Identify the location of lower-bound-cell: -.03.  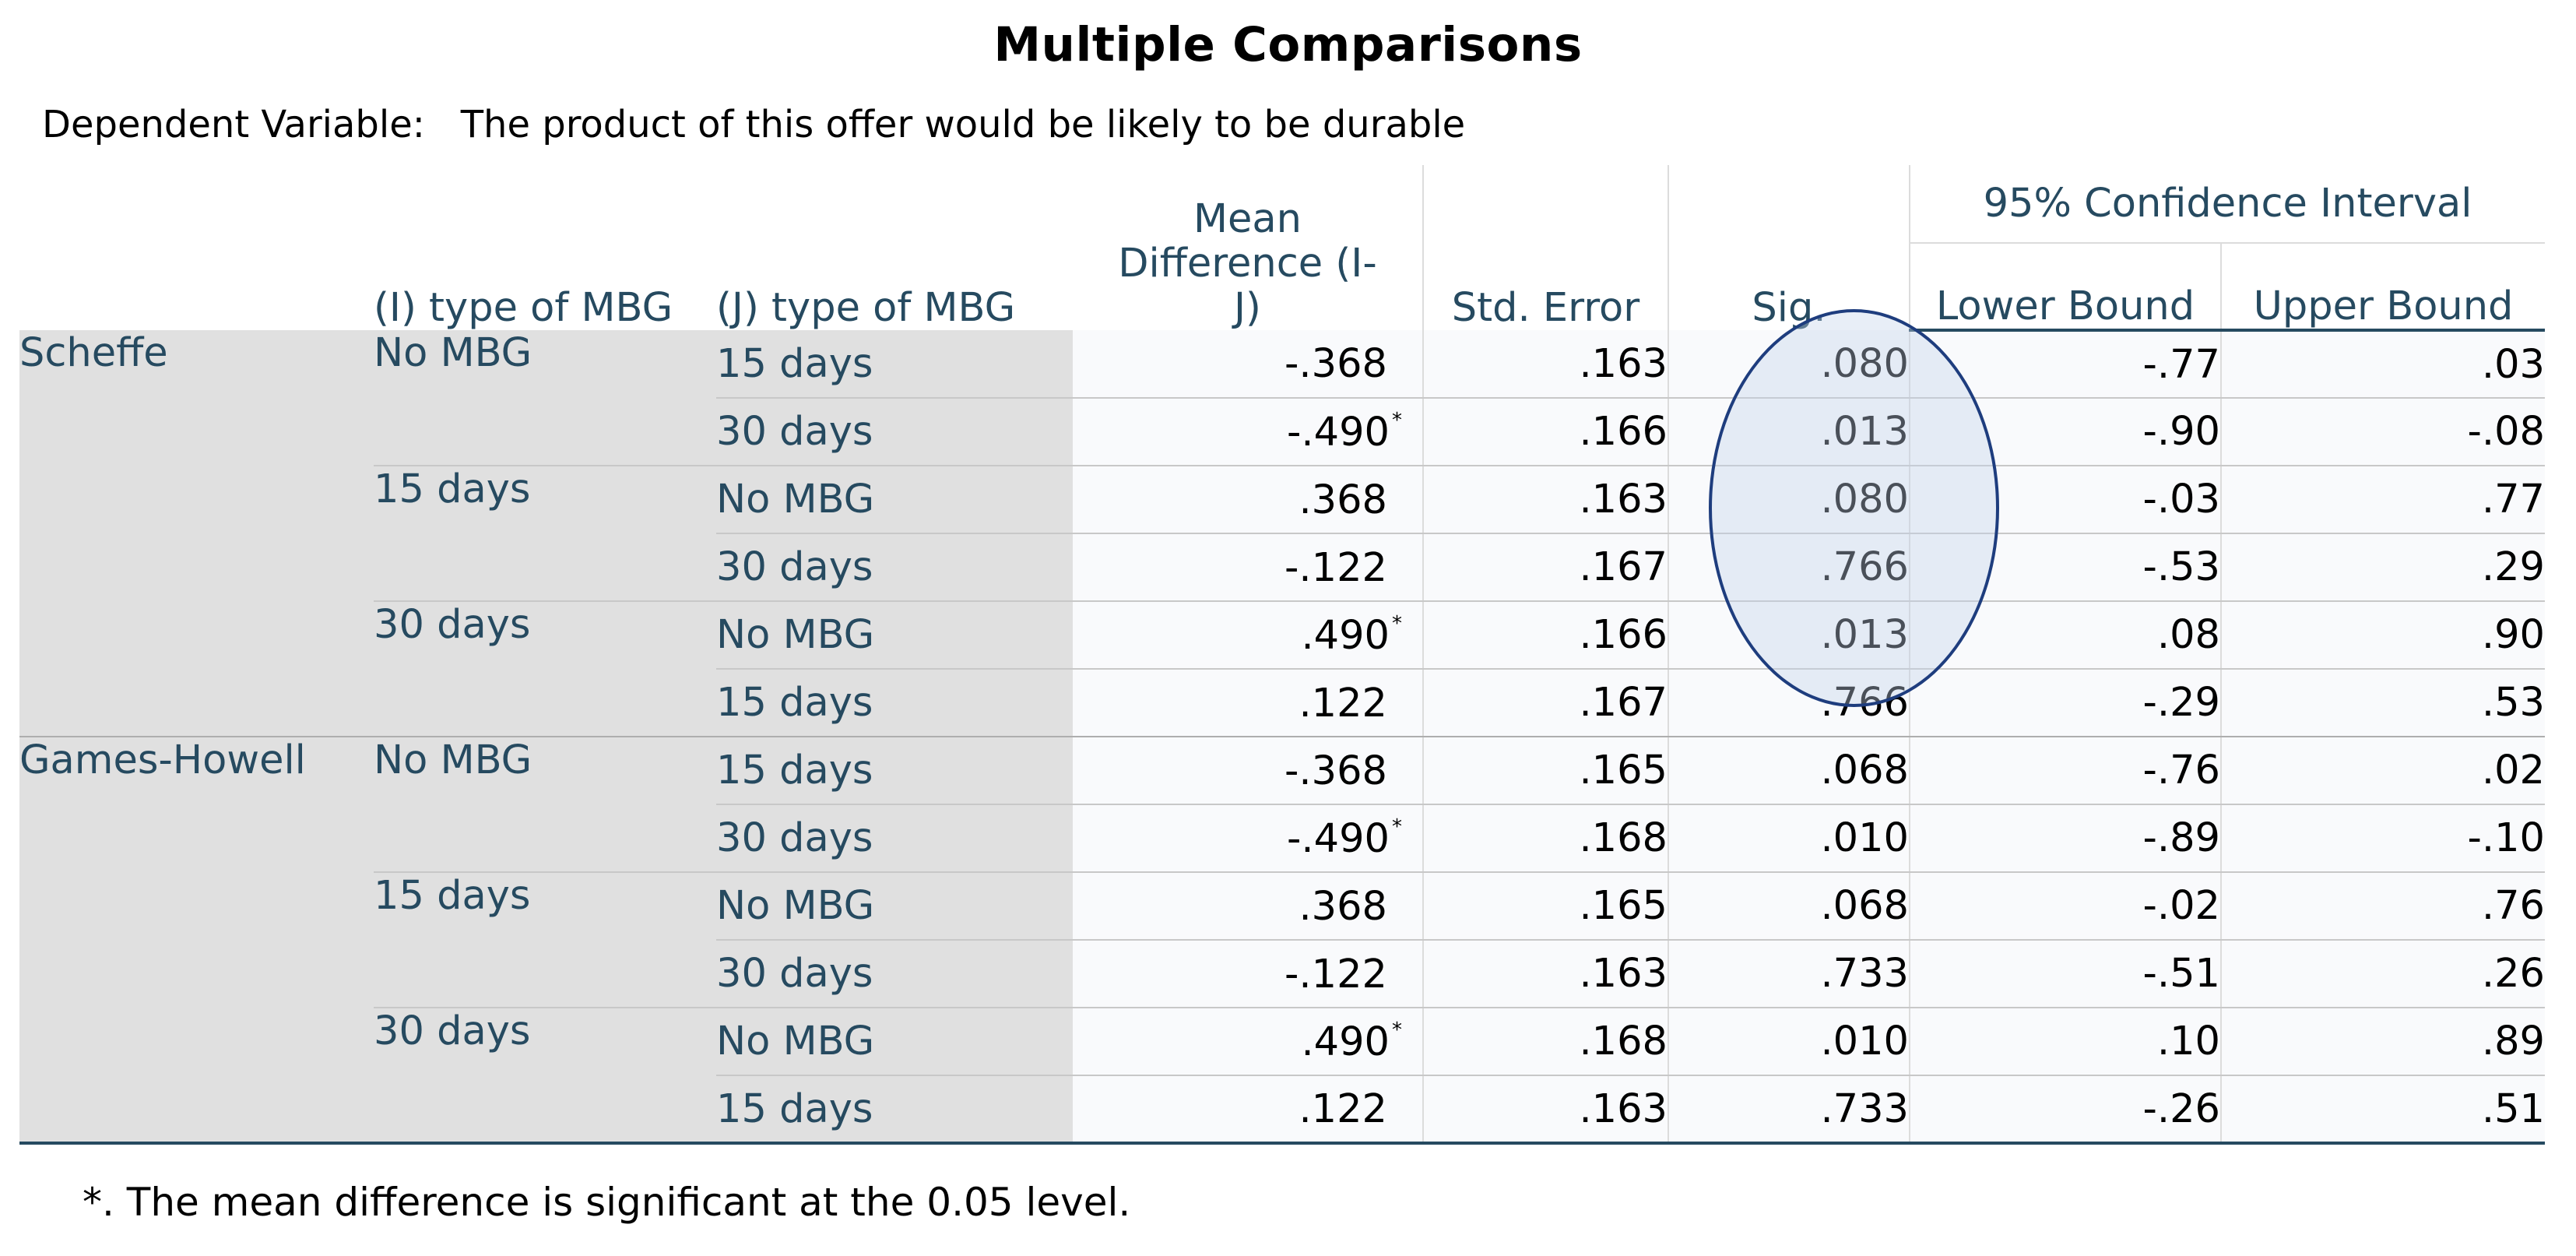
(2066, 500).